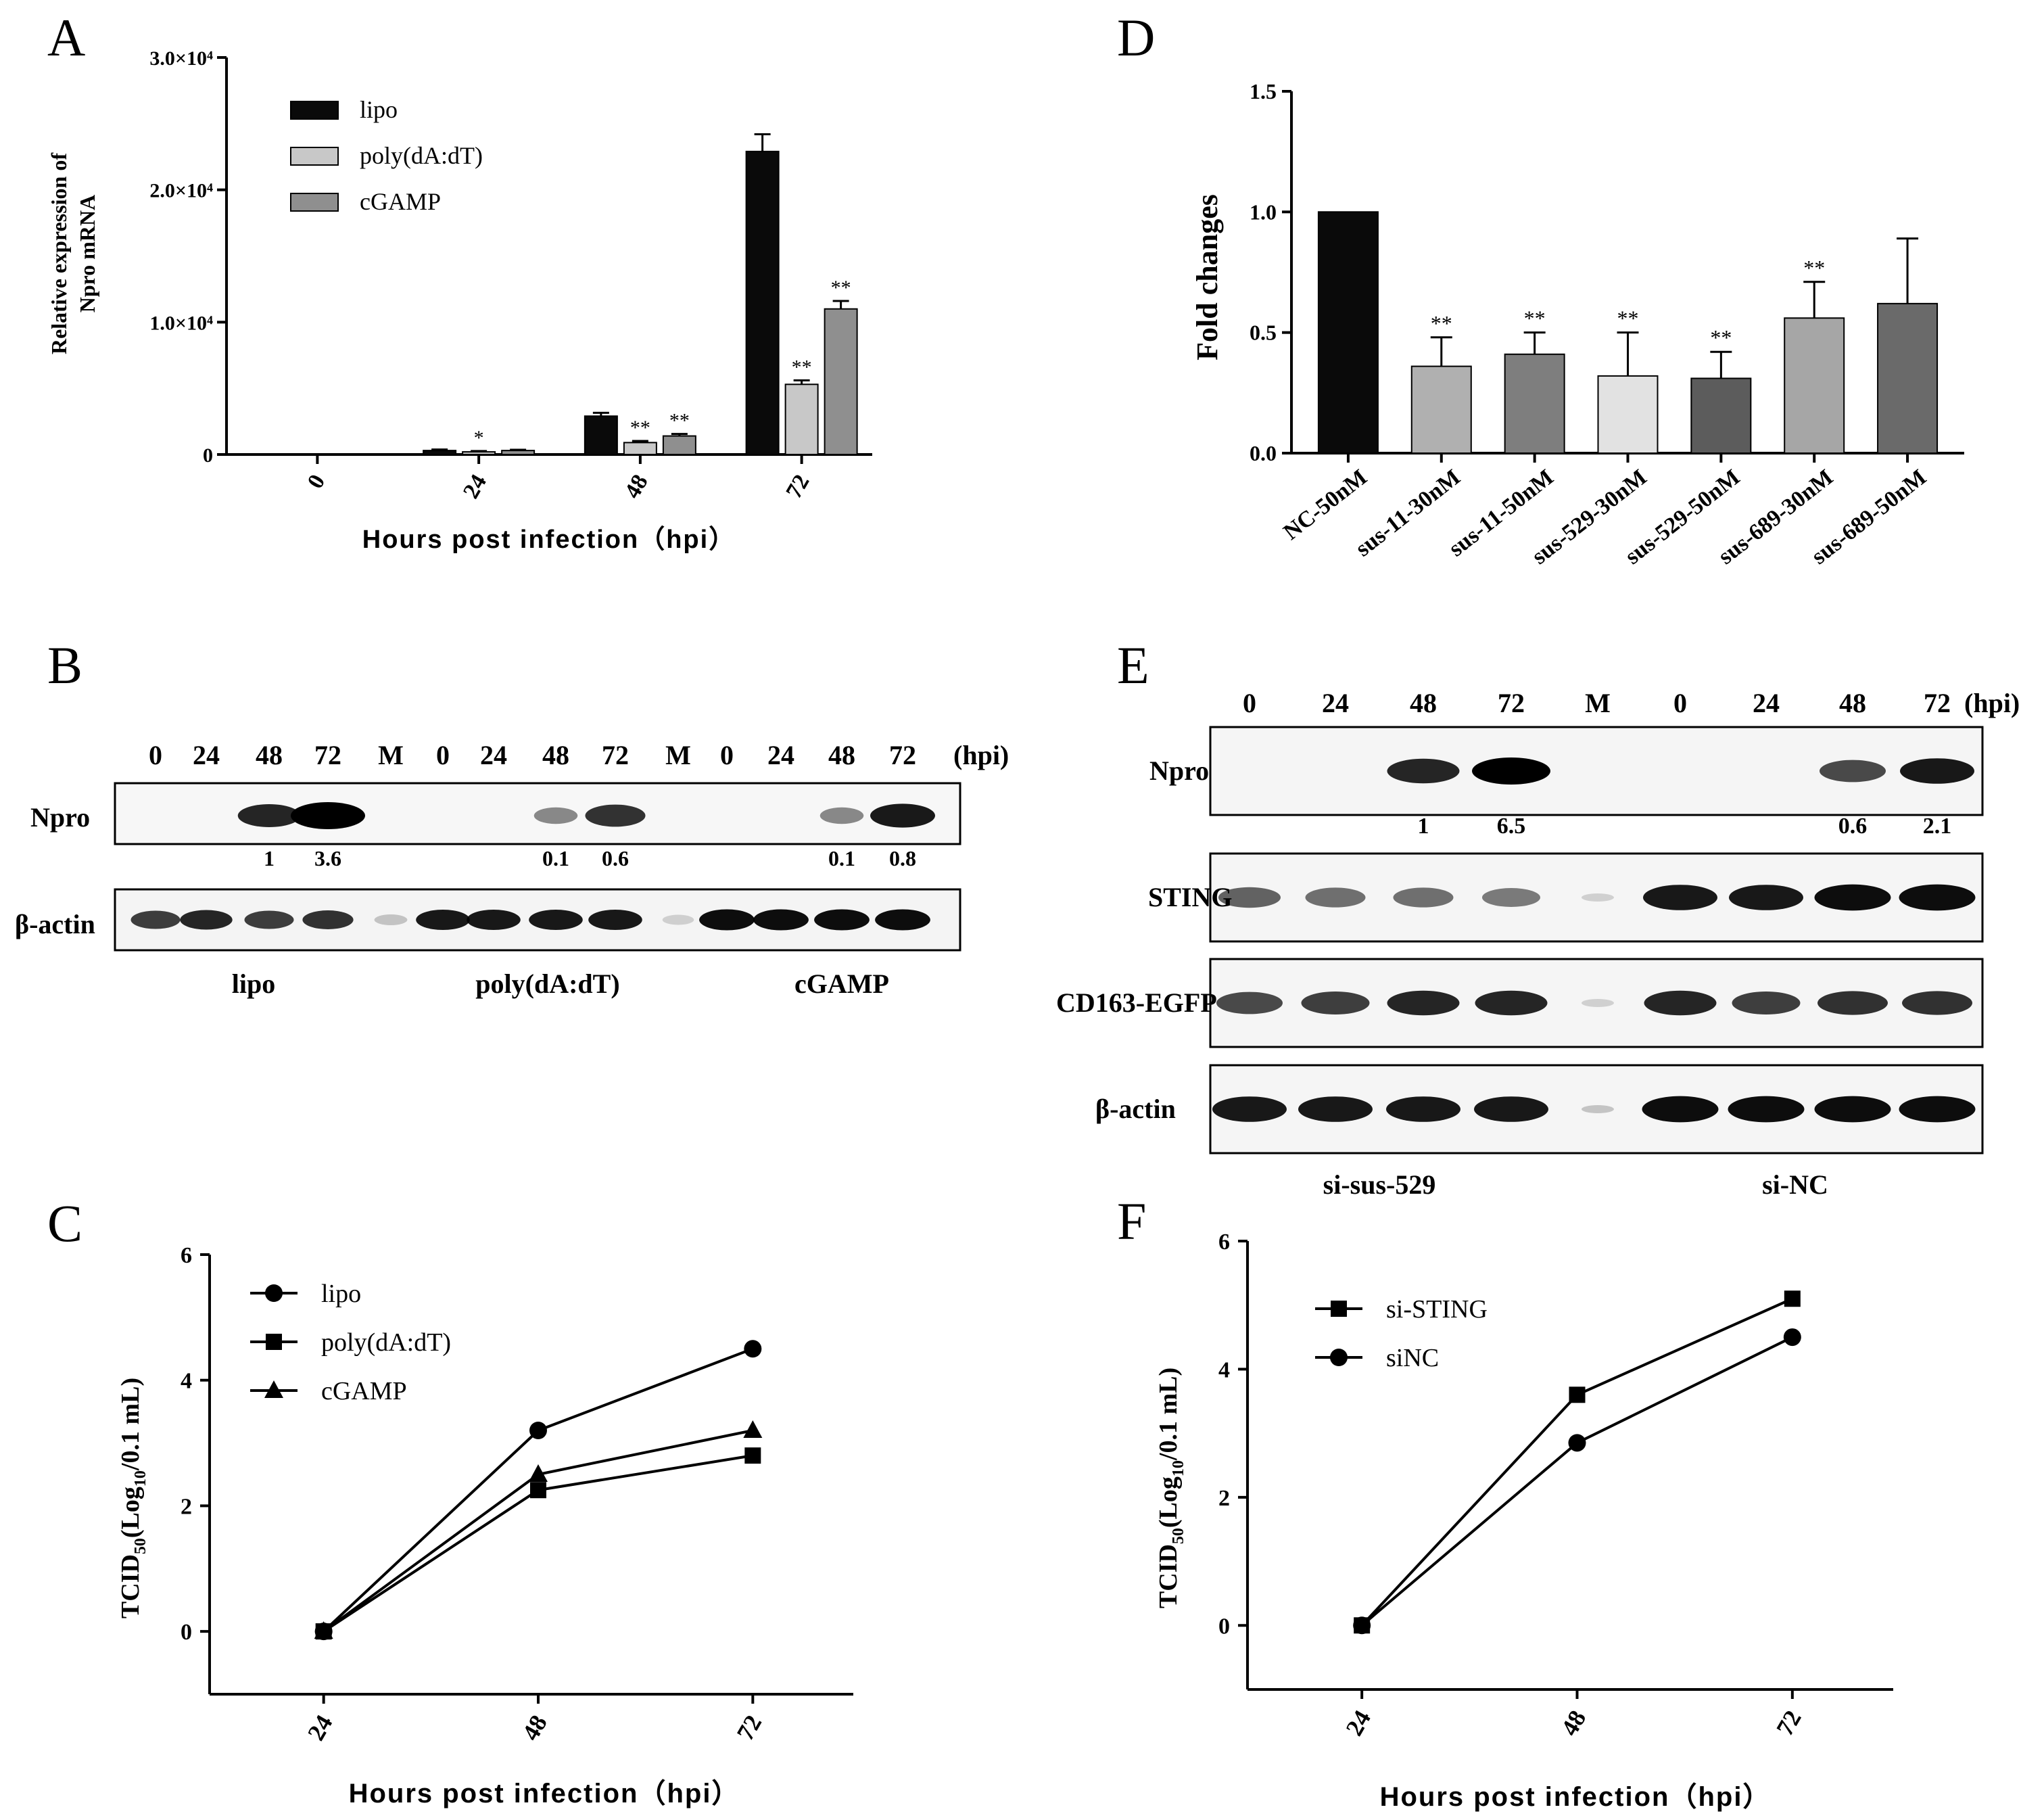 This screenshot has width=2044, height=1820. Describe the element at coordinates (1224, 1369) in the screenshot. I see `chart-f-ytick-label: 4` at that location.